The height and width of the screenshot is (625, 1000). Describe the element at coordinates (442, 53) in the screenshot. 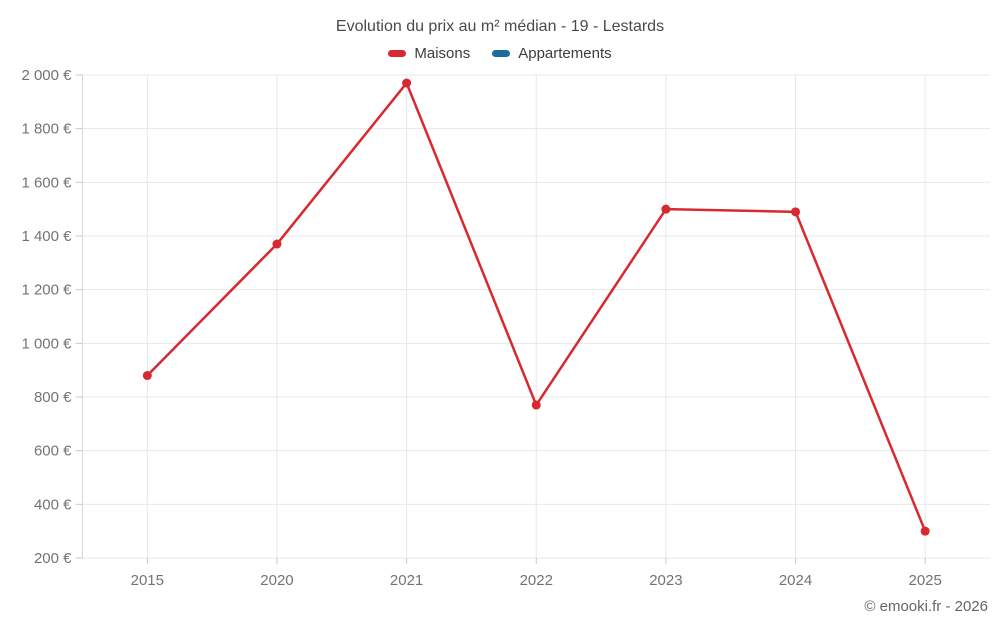

I see `legend-label-maisons: Maisons` at that location.